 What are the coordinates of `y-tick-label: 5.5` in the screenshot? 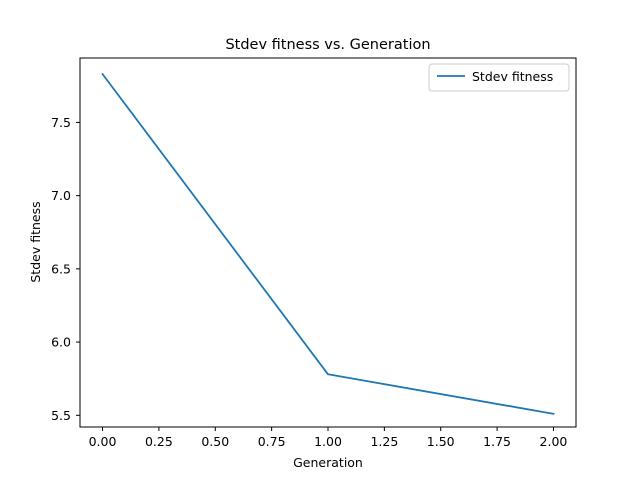 It's located at (61, 415).